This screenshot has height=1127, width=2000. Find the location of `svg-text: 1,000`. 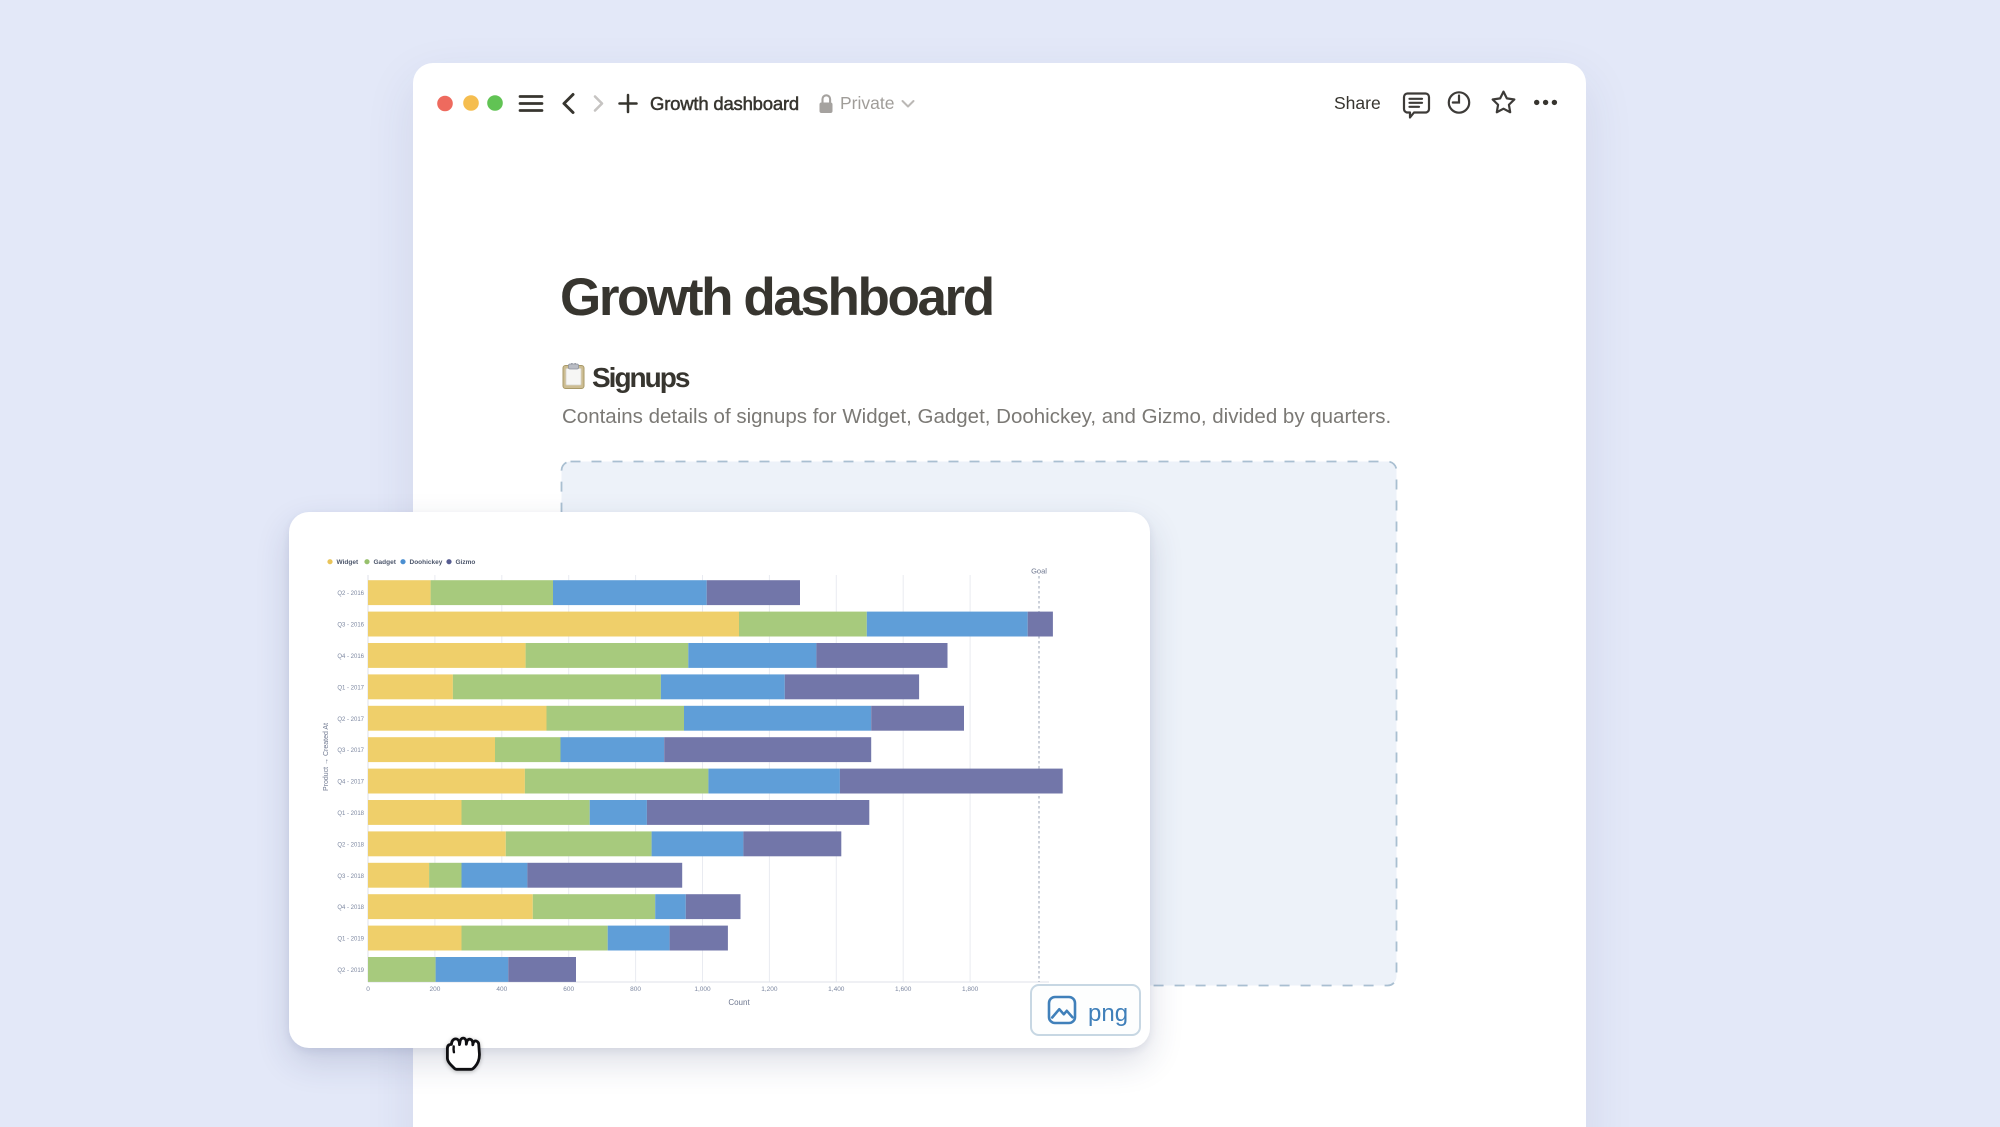

svg-text: 1,000 is located at coordinates (702, 989).